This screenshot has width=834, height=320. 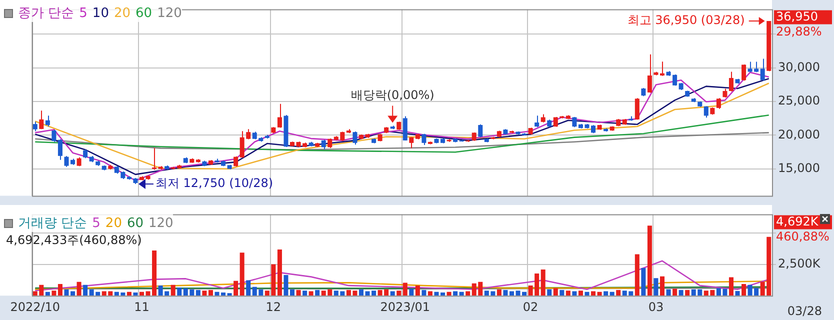 I want to click on x-tick-label: 02, so click(x=530, y=307).